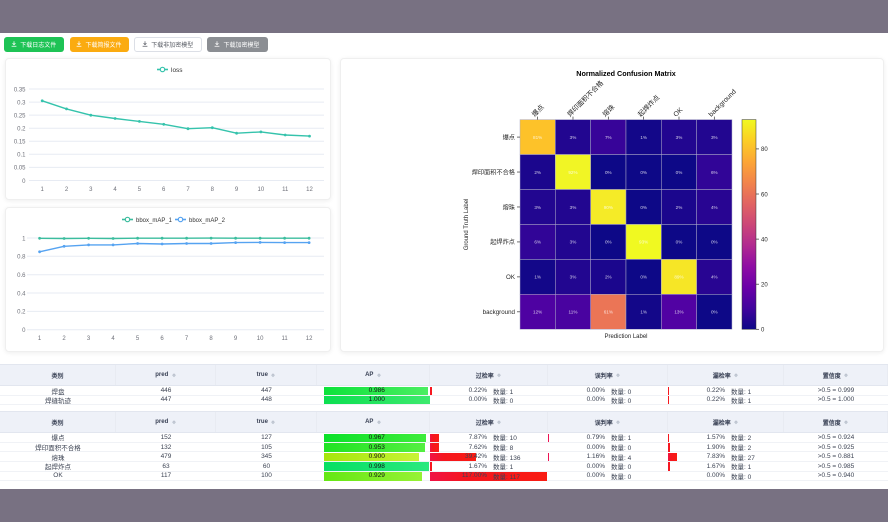 This screenshot has width=888, height=522. What do you see at coordinates (537, 137) in the screenshot?
I see `svg-text: 81%` at bounding box center [537, 137].